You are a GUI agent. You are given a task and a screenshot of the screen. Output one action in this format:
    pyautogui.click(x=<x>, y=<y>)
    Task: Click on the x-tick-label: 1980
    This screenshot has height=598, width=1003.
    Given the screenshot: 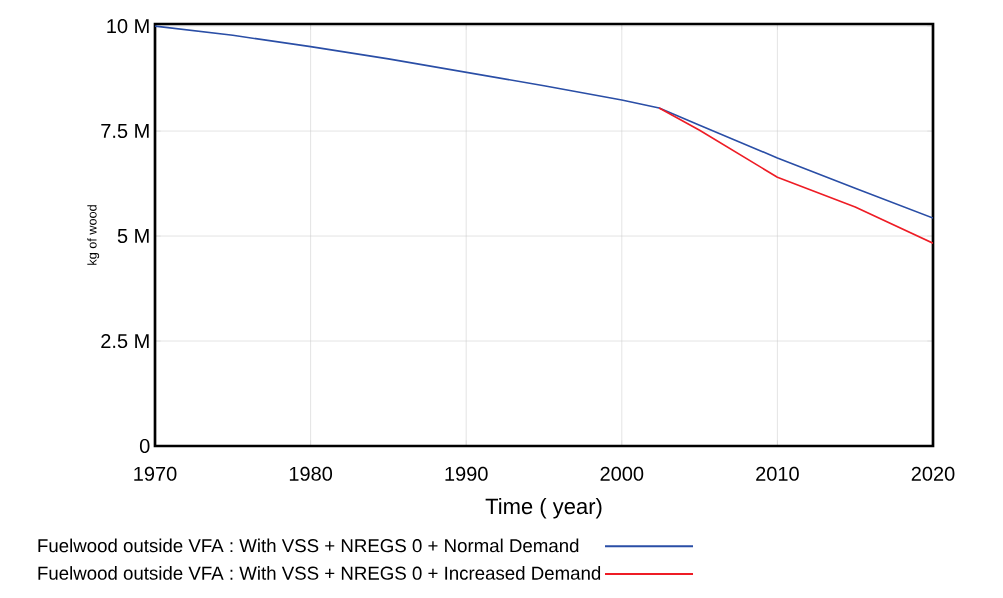 What is the action you would take?
    pyautogui.click(x=311, y=473)
    